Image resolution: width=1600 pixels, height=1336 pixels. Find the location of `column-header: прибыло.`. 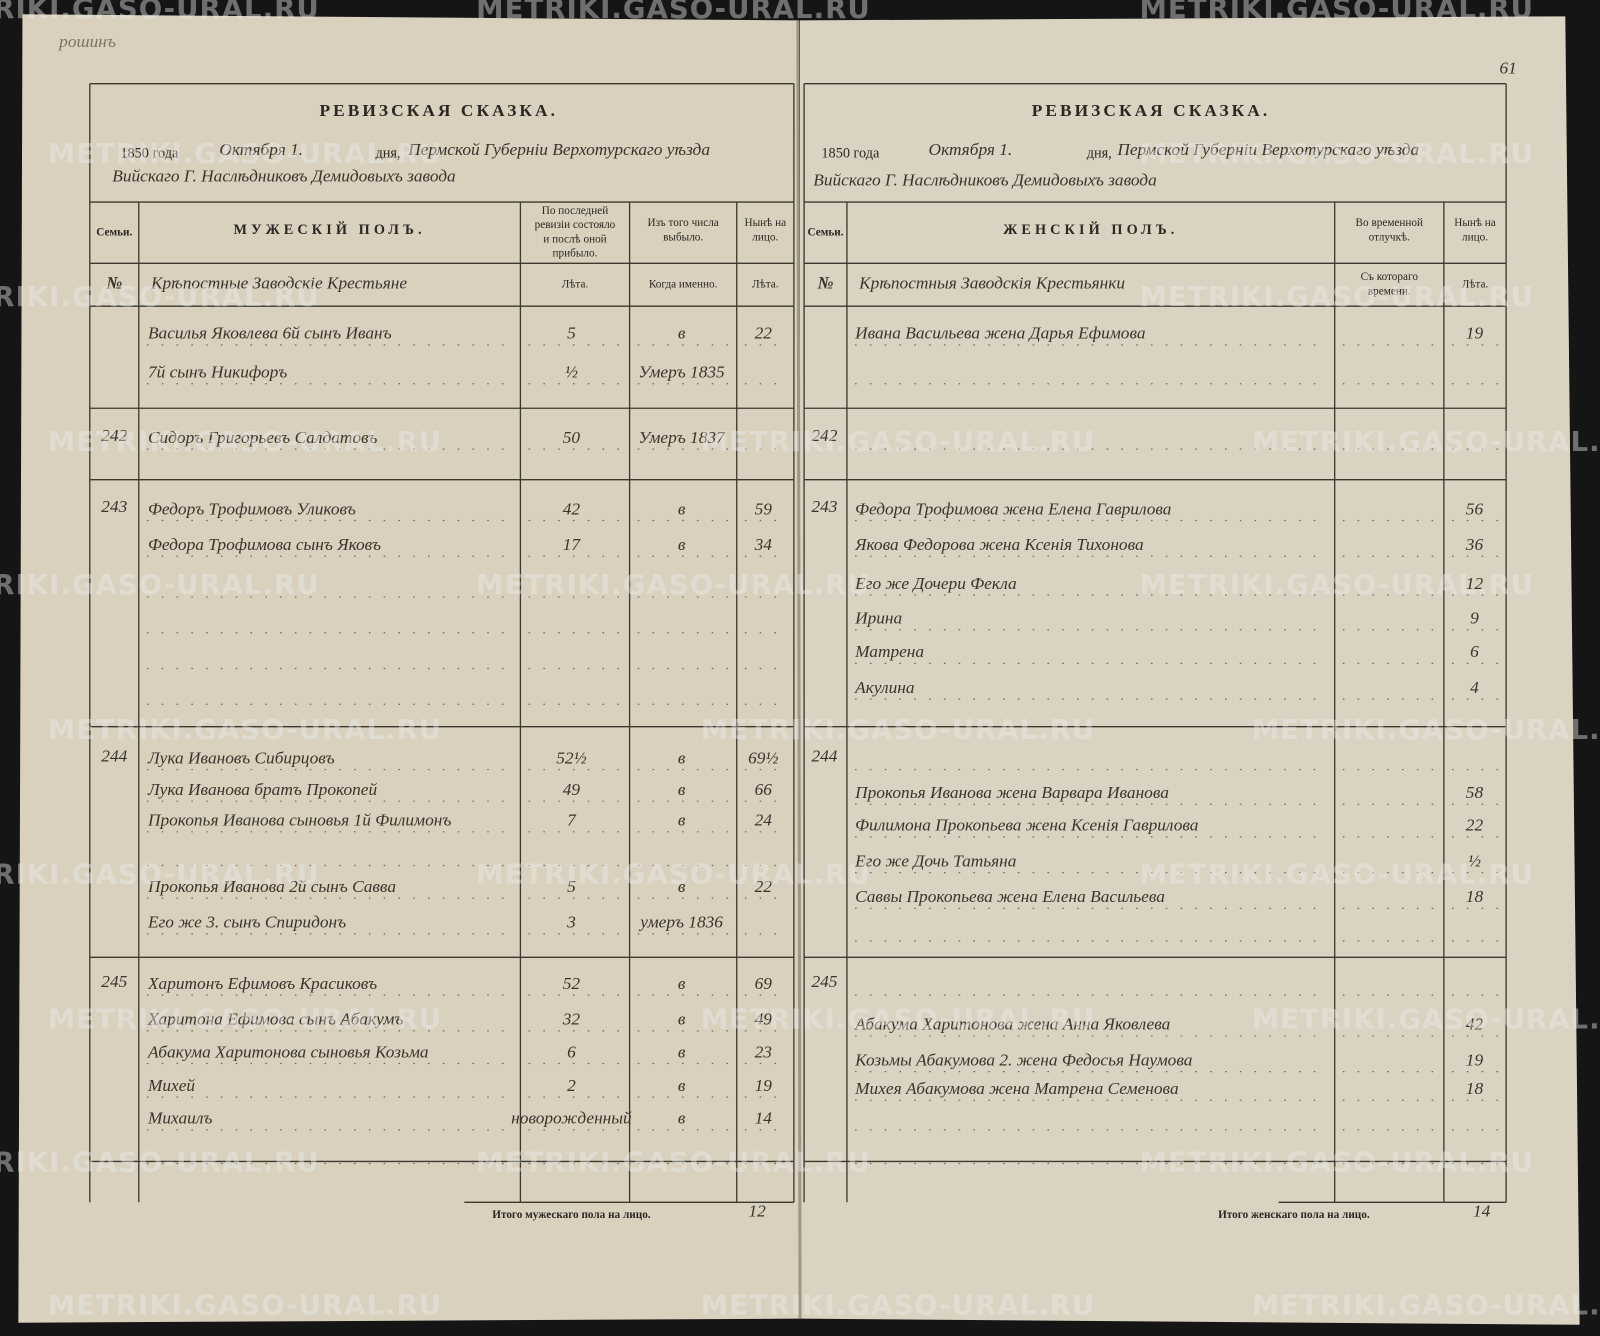

column-header: прибыло. is located at coordinates (575, 254).